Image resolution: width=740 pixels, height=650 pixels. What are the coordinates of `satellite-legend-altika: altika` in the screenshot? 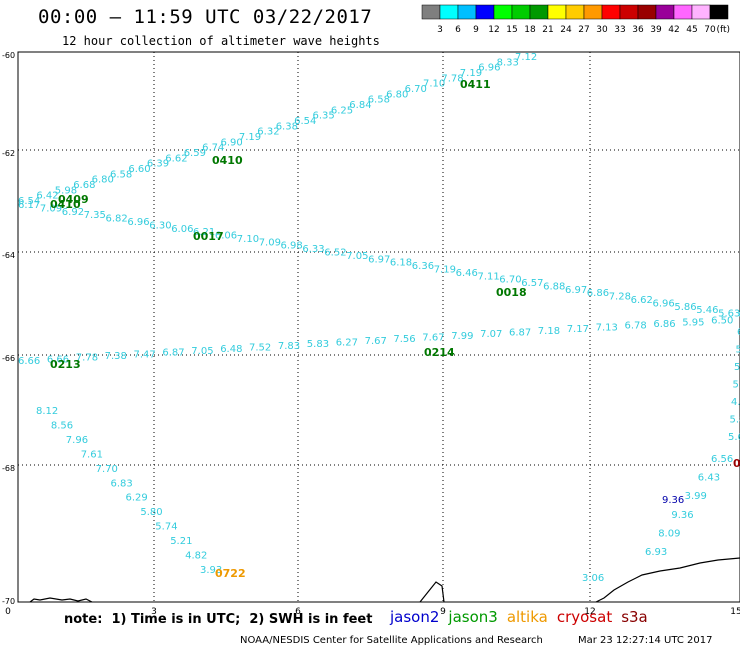 It's located at (527, 617).